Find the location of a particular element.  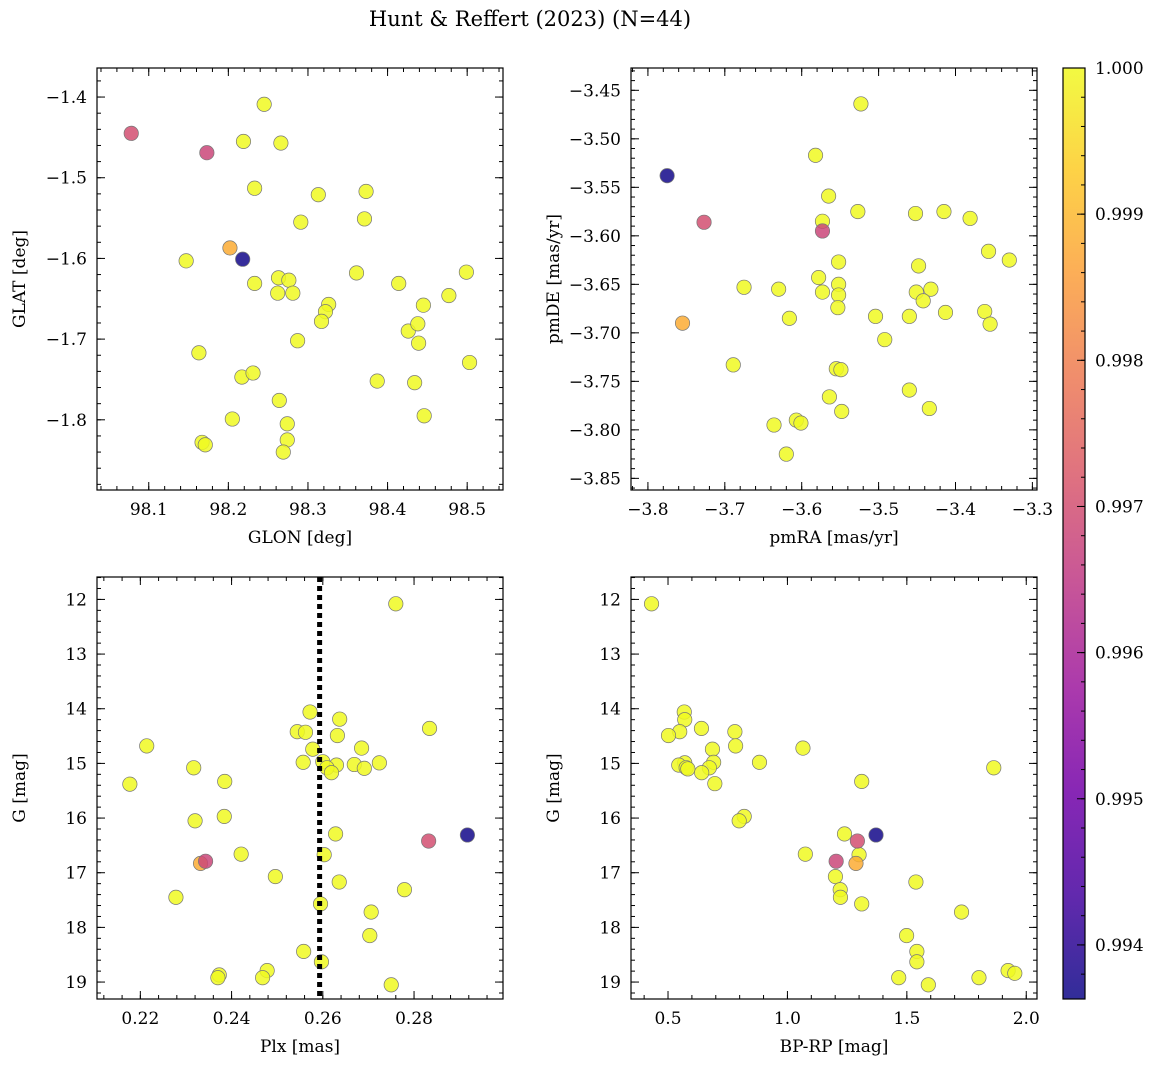

colorbar-gradient is located at coordinates (1074, 533).